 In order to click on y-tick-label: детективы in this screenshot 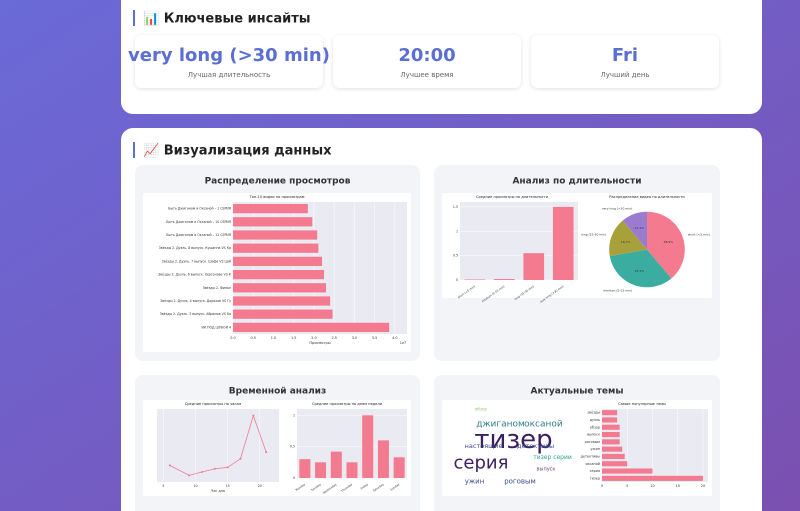, I will do `click(591, 456)`.